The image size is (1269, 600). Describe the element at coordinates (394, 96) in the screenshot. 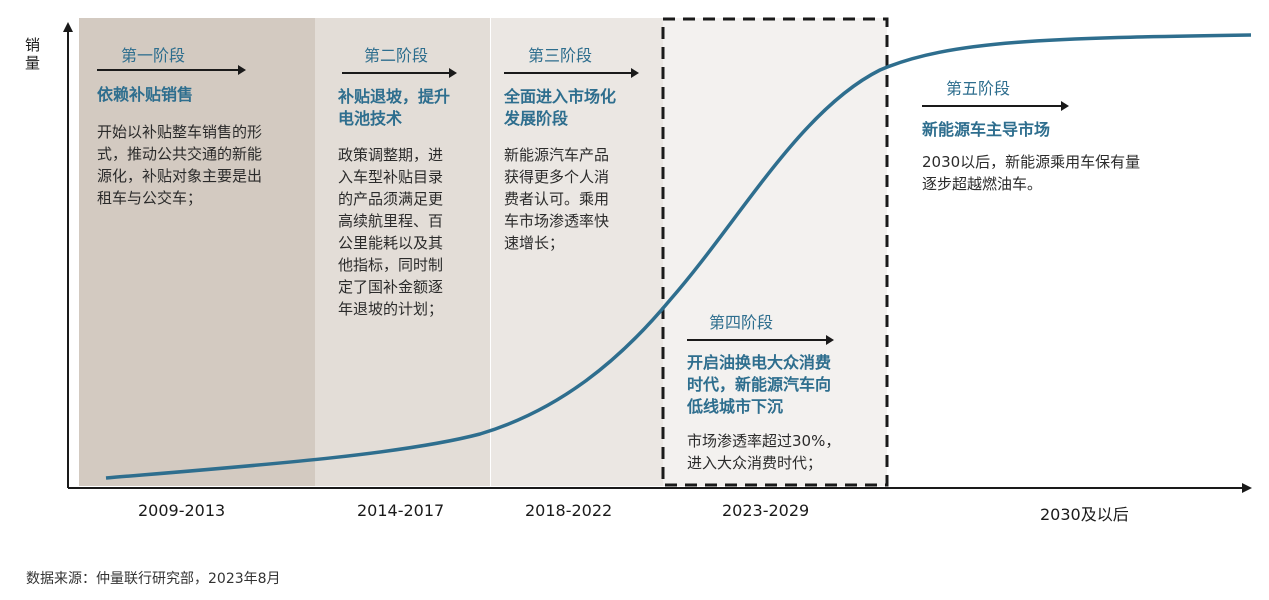

I see `headline-line: 补贴退坡，提升` at that location.